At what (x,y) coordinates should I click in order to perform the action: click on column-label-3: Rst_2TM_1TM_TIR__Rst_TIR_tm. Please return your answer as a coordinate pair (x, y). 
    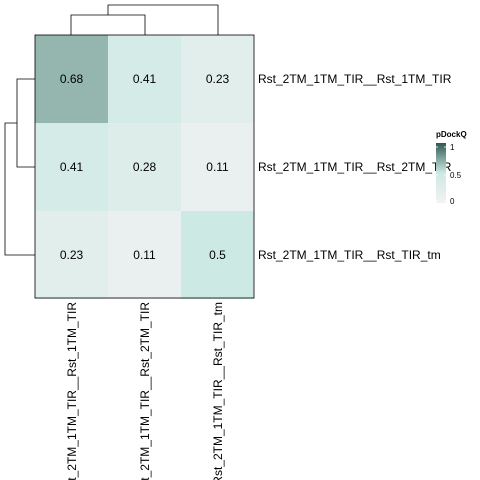
    Looking at the image, I should click on (218, 391).